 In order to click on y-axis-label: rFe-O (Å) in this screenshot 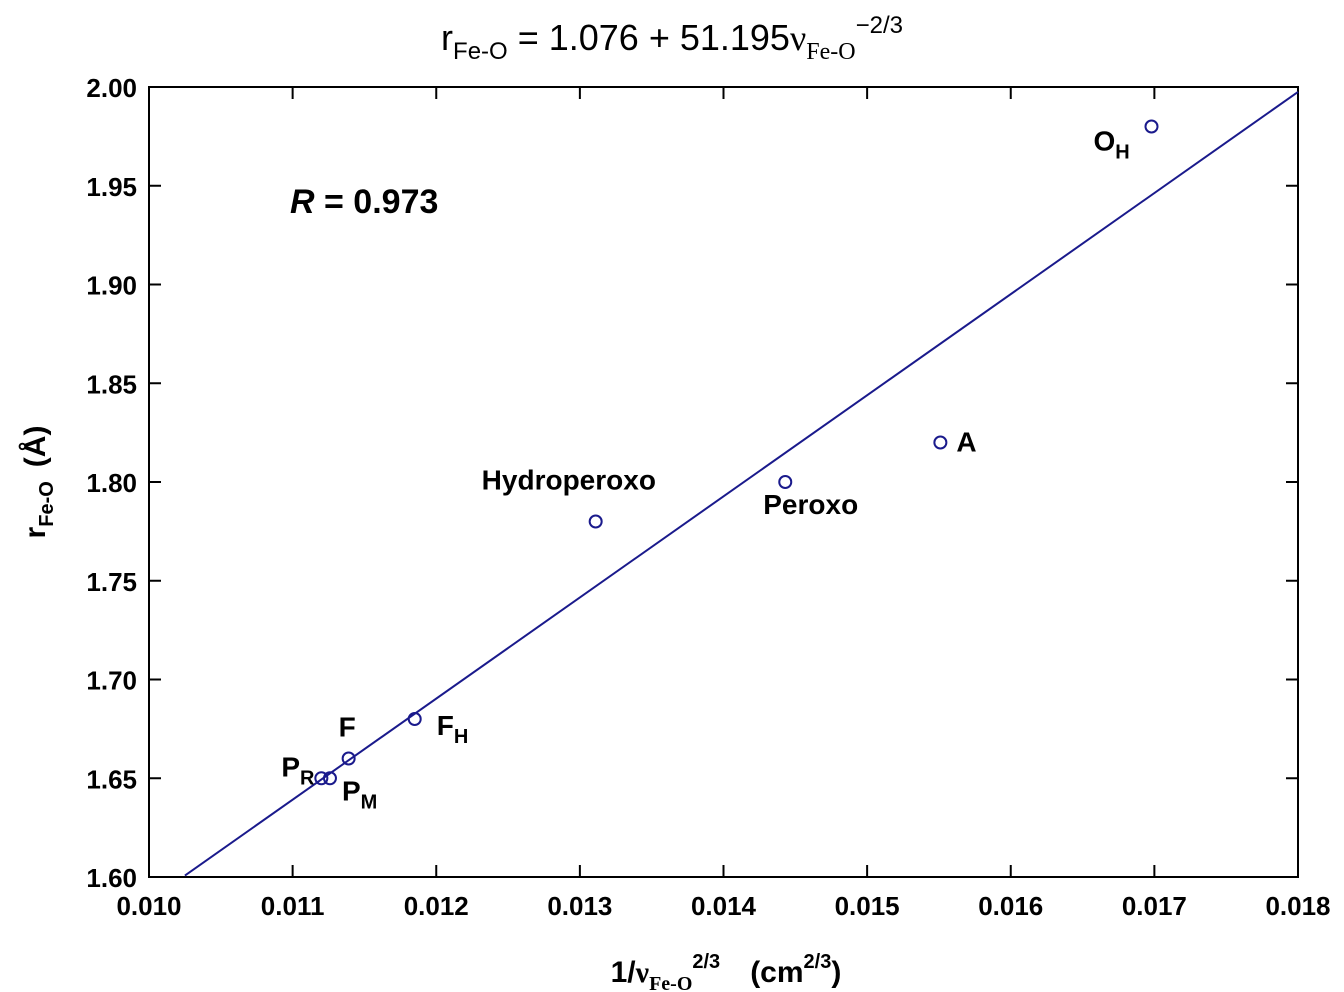, I will do `click(38, 482)`.